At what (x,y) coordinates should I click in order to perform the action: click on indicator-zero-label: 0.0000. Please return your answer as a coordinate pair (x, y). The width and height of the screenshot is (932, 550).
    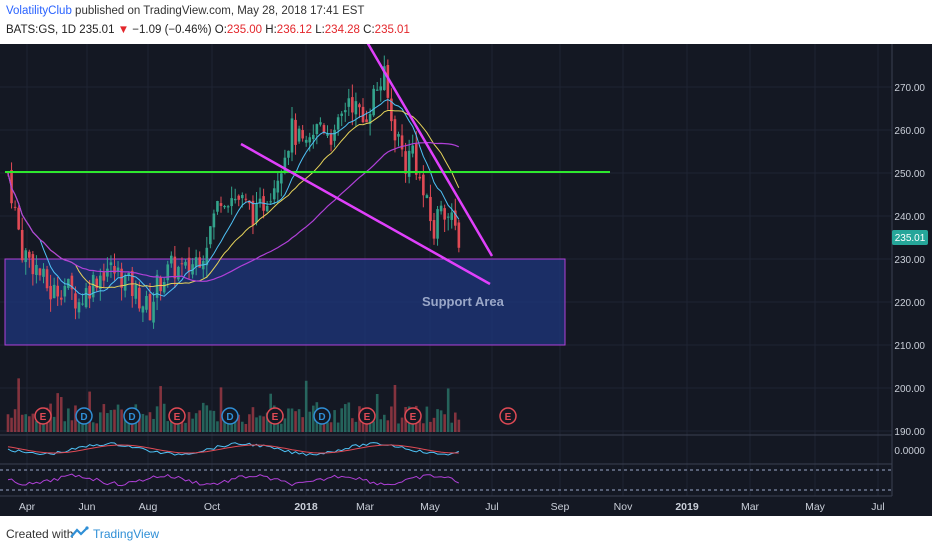
    Looking at the image, I should click on (909, 451).